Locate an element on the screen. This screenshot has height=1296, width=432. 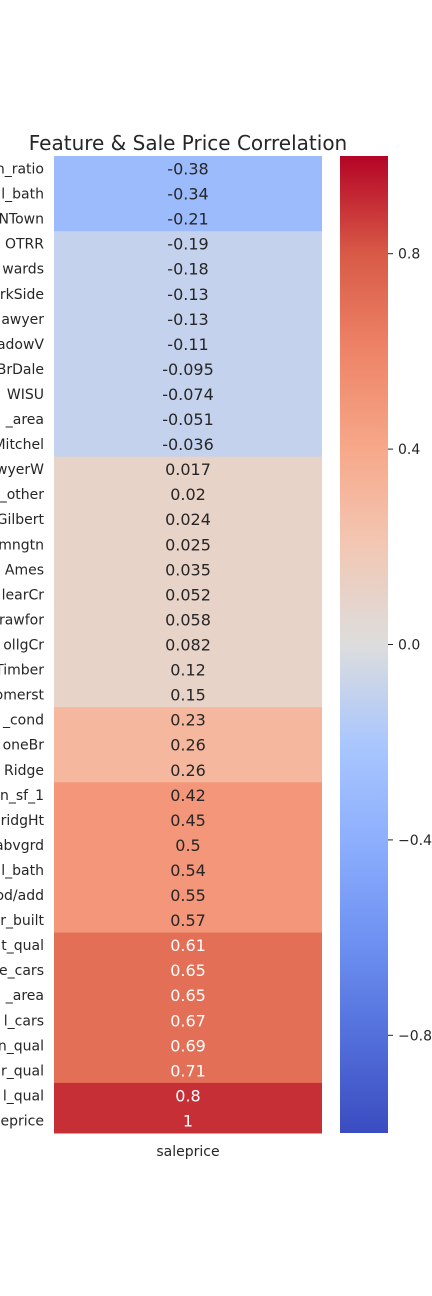
cell-value-label: 0.61 is located at coordinates (188, 945).